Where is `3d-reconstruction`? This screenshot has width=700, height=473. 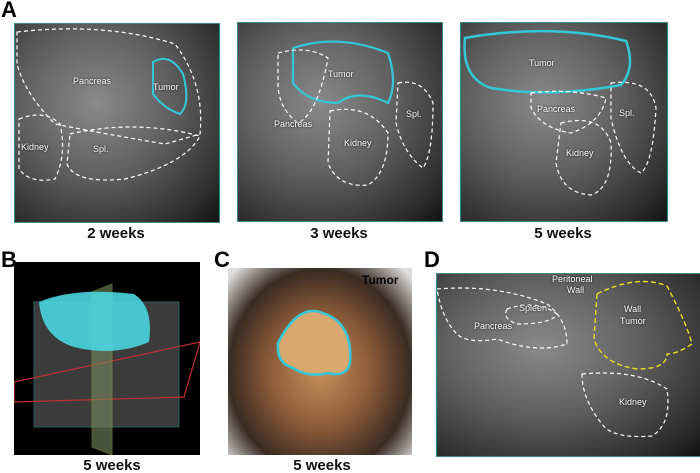
3d-reconstruction is located at coordinates (107, 358).